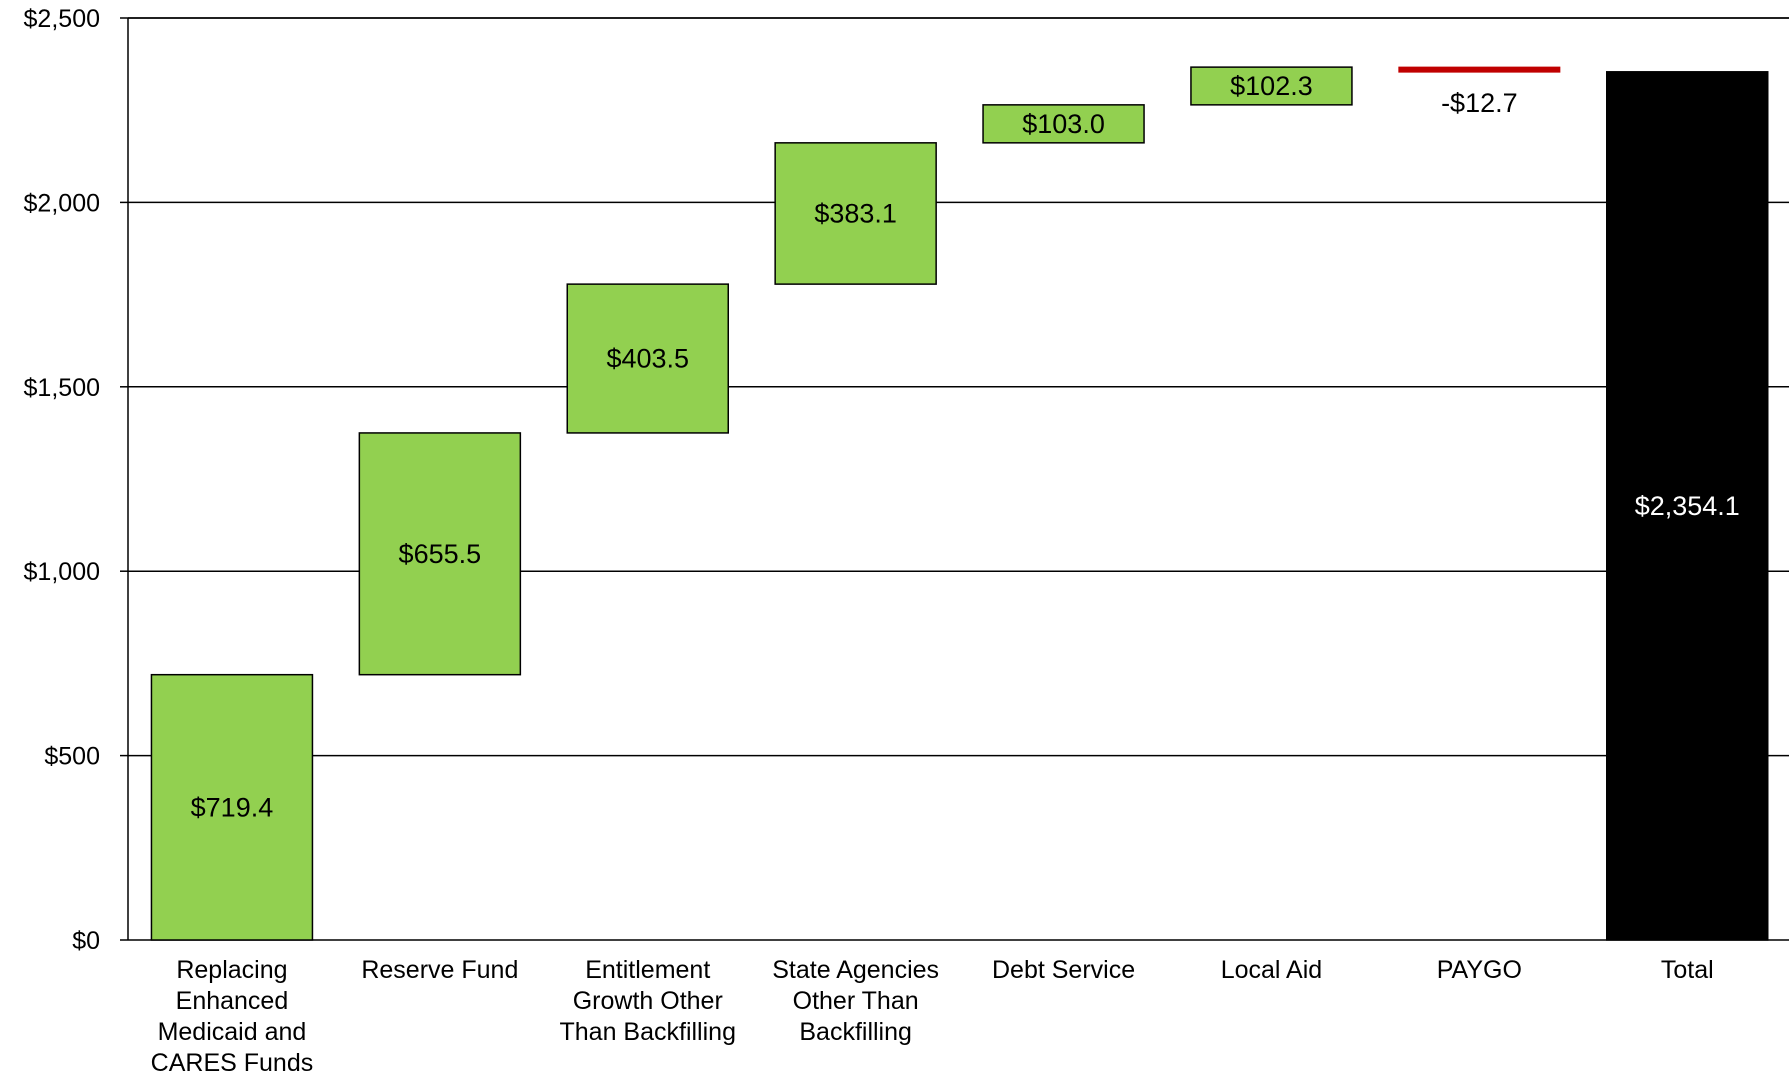 The image size is (1789, 1076). I want to click on x-tick-label-5: Local Aid, so click(1271, 970).